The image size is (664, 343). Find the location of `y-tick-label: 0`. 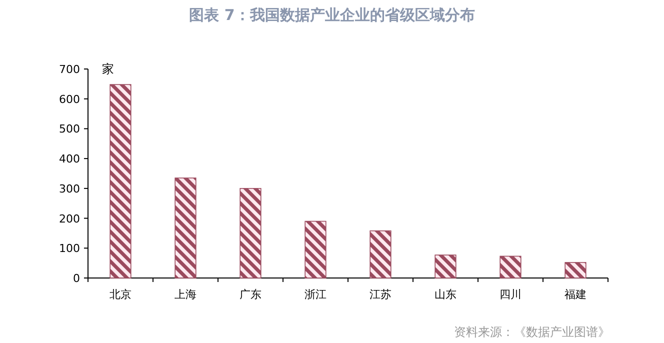

y-tick-label: 0 is located at coordinates (76, 278).